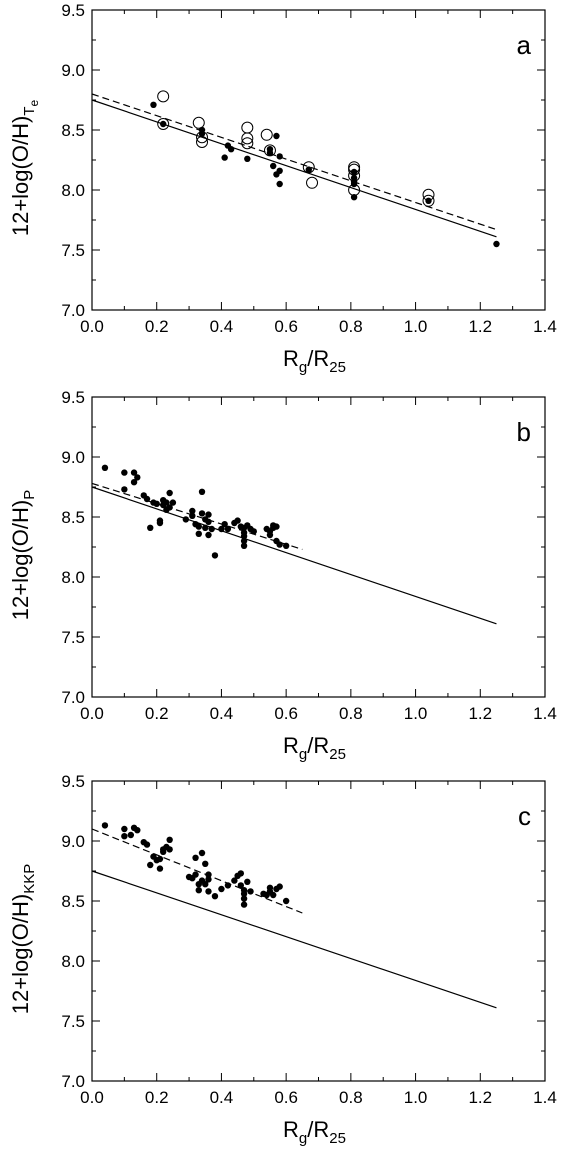  What do you see at coordinates (351, 326) in the screenshot?
I see `x-tick-label: 0.8` at bounding box center [351, 326].